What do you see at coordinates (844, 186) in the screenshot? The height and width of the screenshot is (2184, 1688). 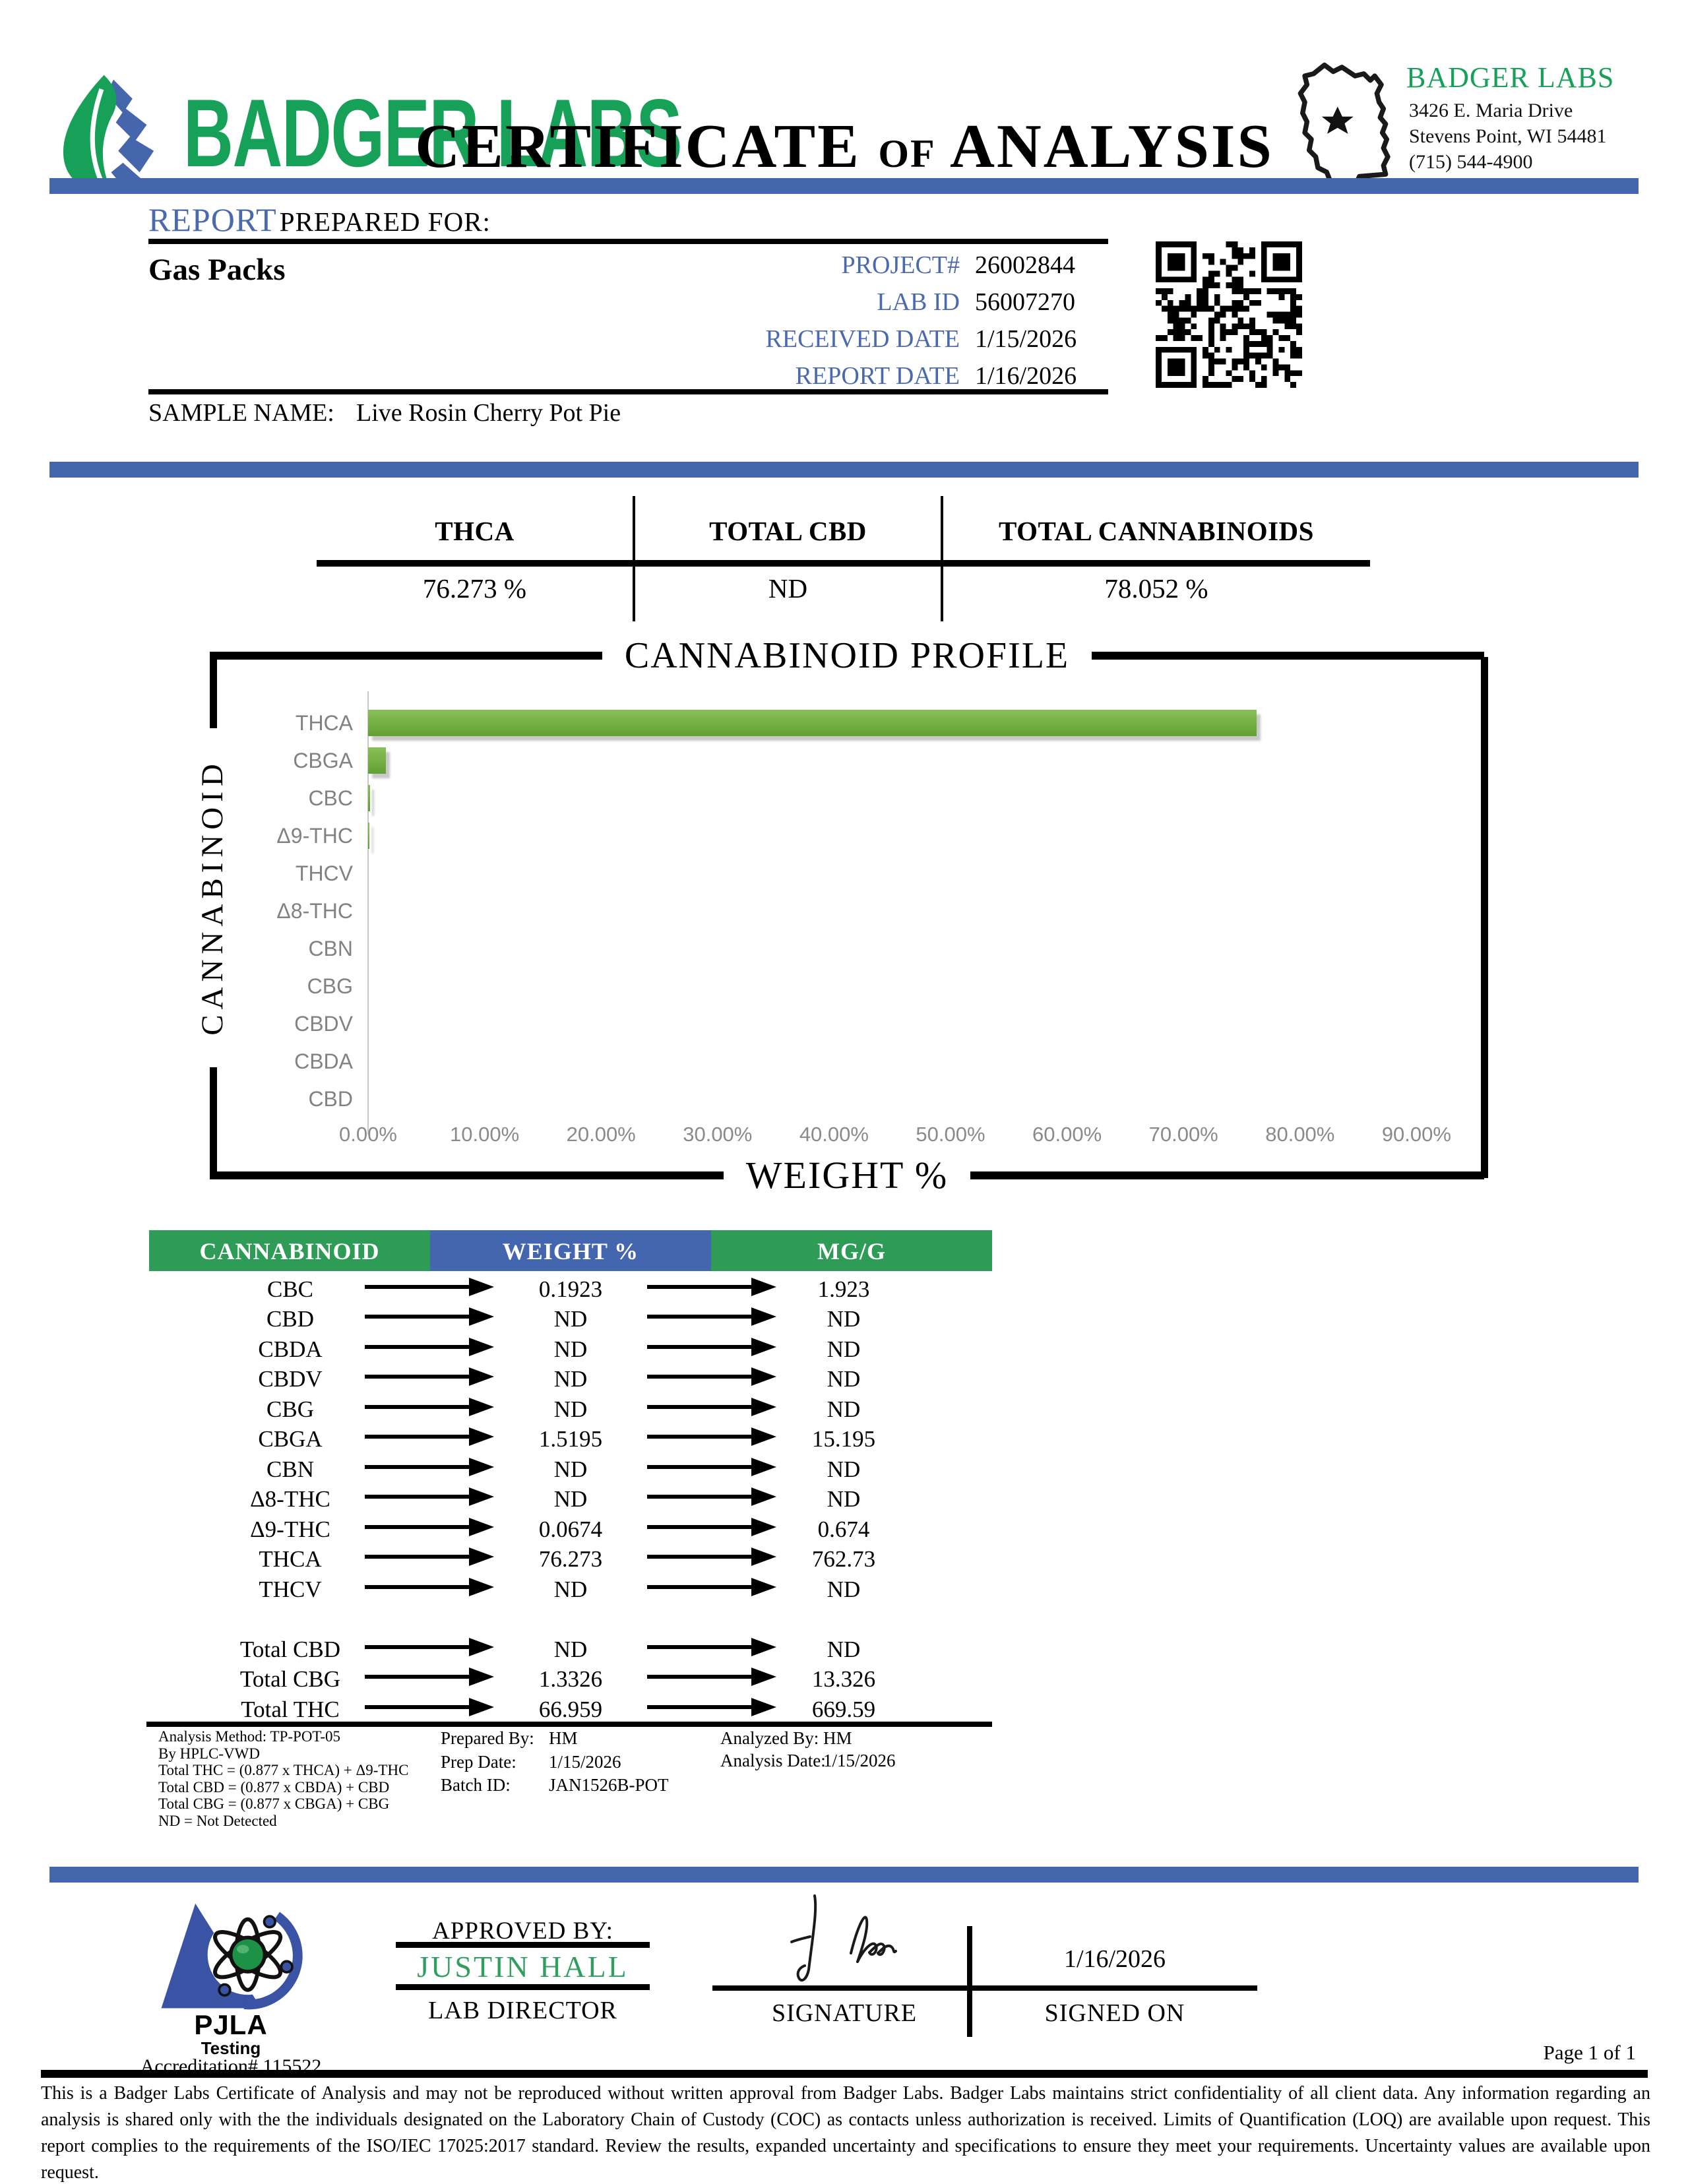 I see `divider-bar-top` at bounding box center [844, 186].